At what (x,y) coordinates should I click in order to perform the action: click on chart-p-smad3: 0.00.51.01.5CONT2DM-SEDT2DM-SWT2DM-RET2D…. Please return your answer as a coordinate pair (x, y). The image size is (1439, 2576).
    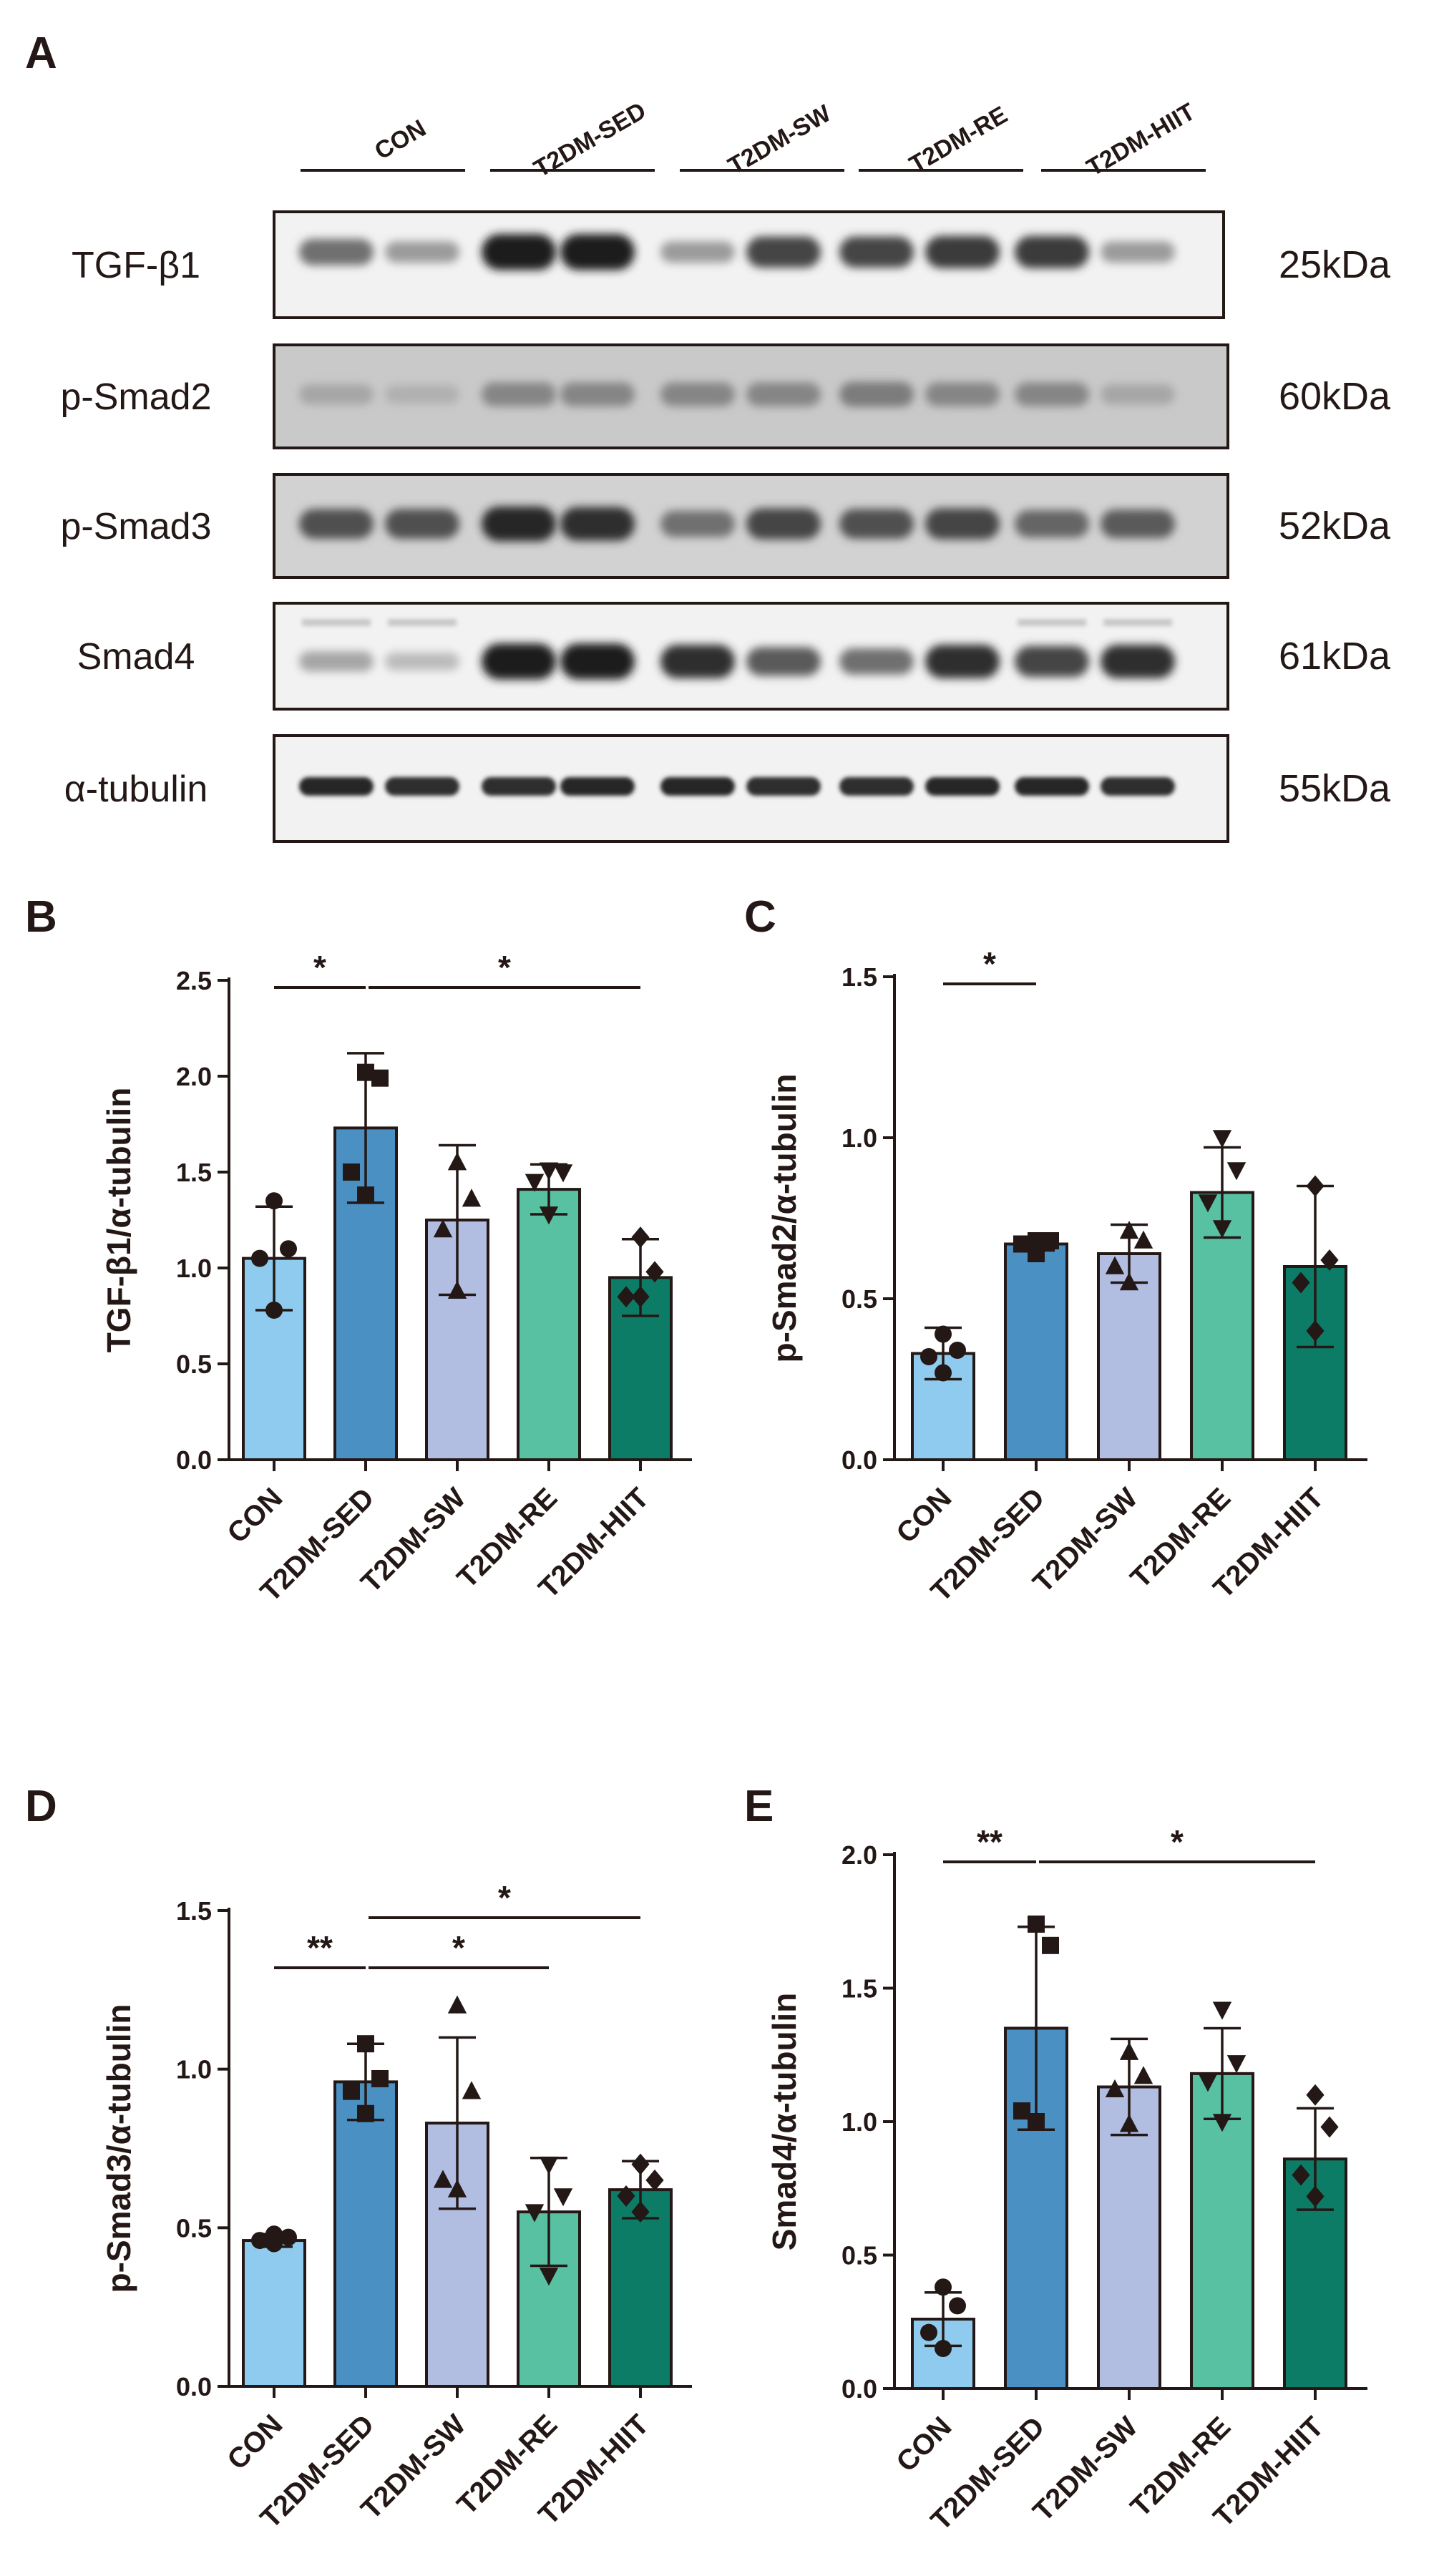
    Looking at the image, I should click on (396, 2206).